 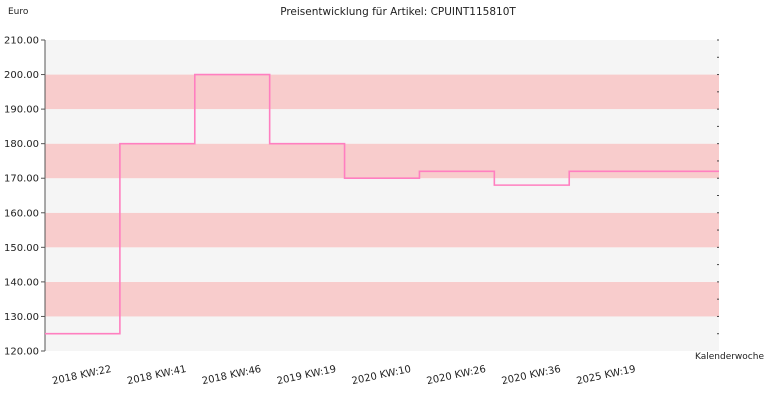 What do you see at coordinates (21, 179) in the screenshot?
I see `y-tick-label: 170.00` at bounding box center [21, 179].